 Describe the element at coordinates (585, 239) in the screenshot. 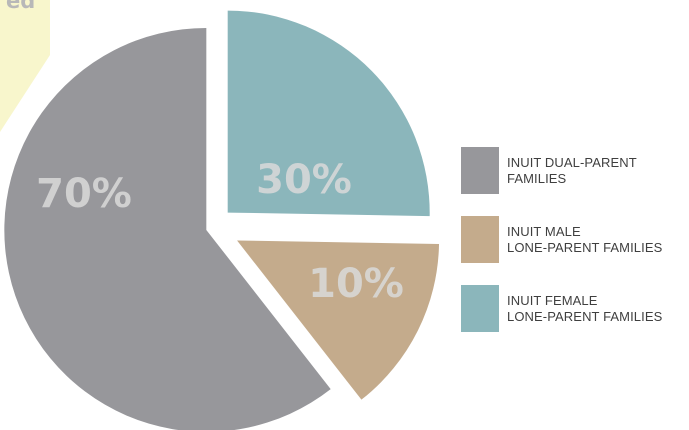

I see `legend-label-male-lone-parent: INUIT MALE LONE-PARENT FAMILIES` at that location.